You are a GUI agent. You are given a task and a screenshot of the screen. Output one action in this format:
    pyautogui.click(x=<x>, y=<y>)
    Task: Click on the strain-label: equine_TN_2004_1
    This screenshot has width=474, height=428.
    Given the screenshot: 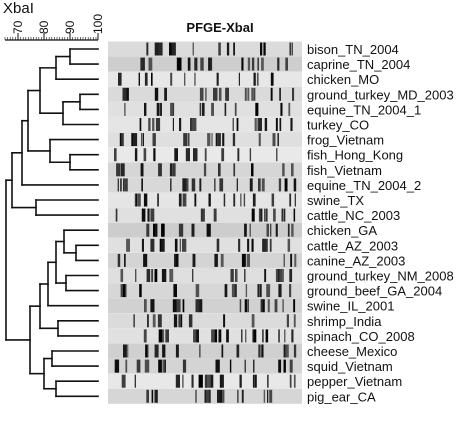 What is the action you would take?
    pyautogui.click(x=364, y=109)
    